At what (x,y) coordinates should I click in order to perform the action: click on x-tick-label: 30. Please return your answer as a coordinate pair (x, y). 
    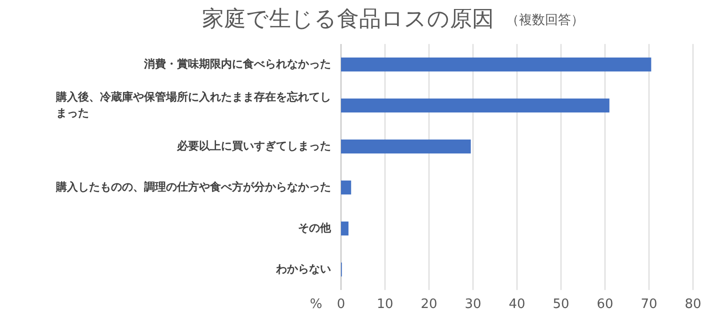
    Looking at the image, I should click on (473, 304).